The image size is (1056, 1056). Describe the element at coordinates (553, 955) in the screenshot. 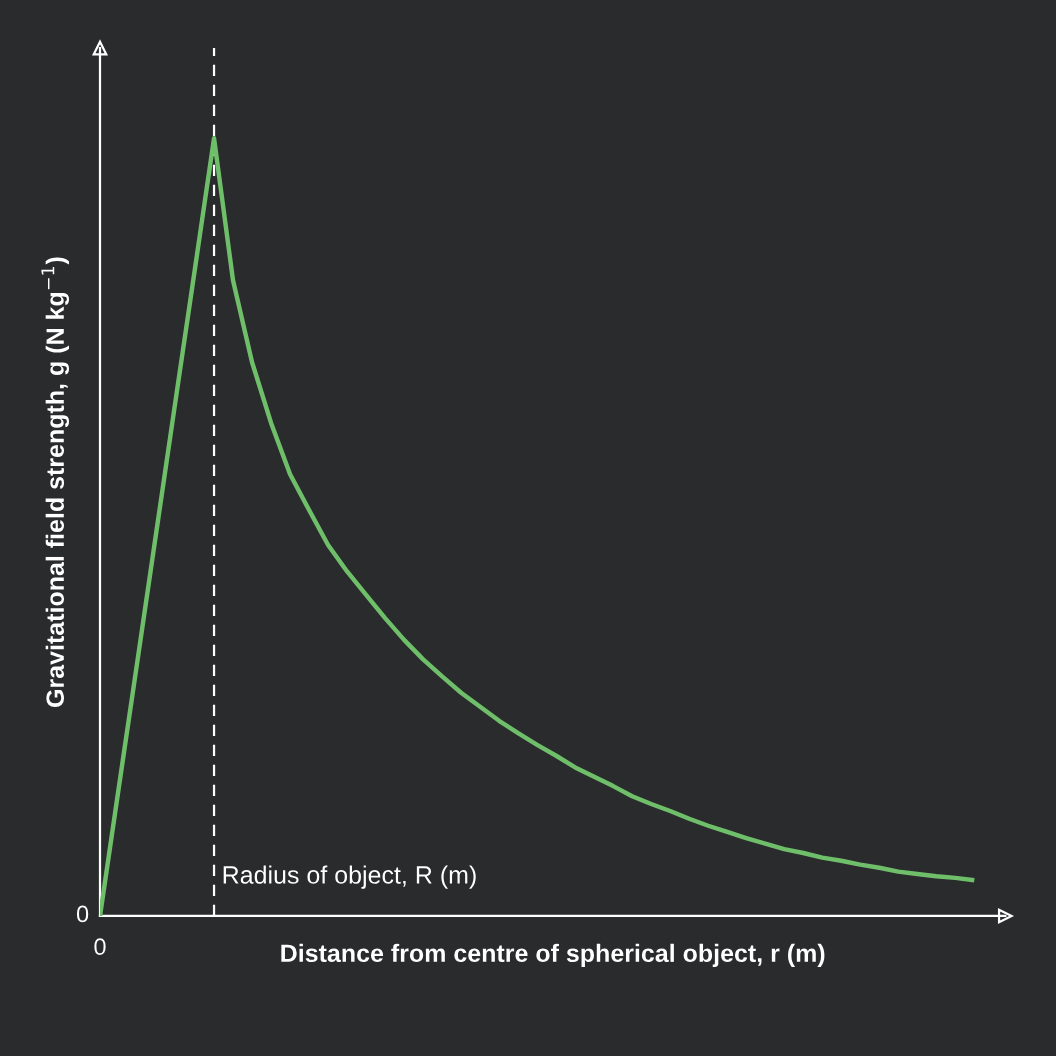

I see `x-axis-title: Distance from centre of spherical object, r (m)` at that location.